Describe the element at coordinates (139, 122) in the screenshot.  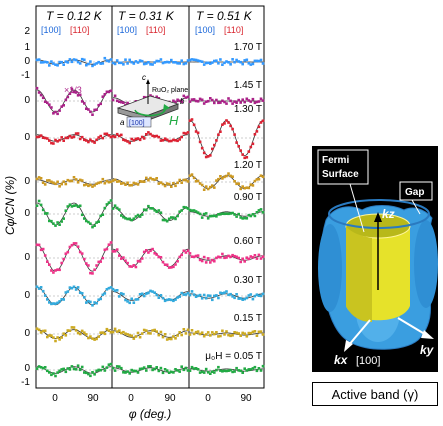
I see `a-dir-box` at that location.